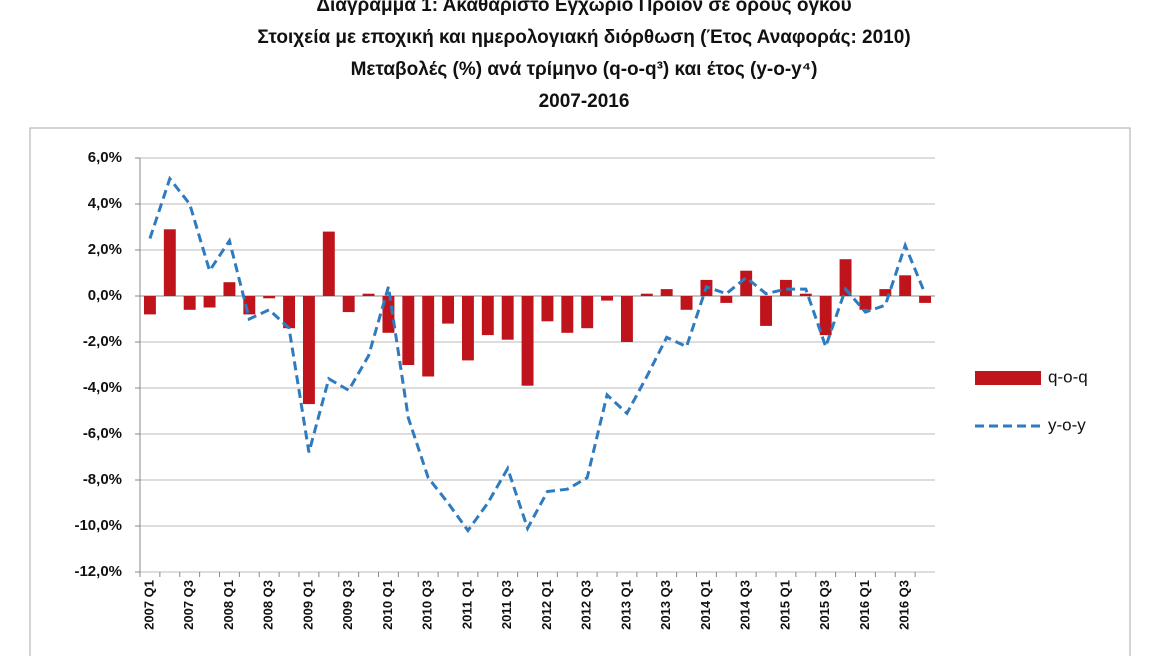  What do you see at coordinates (228, 605) in the screenshot?
I see `x-tick-label: 2008 Q1` at bounding box center [228, 605].